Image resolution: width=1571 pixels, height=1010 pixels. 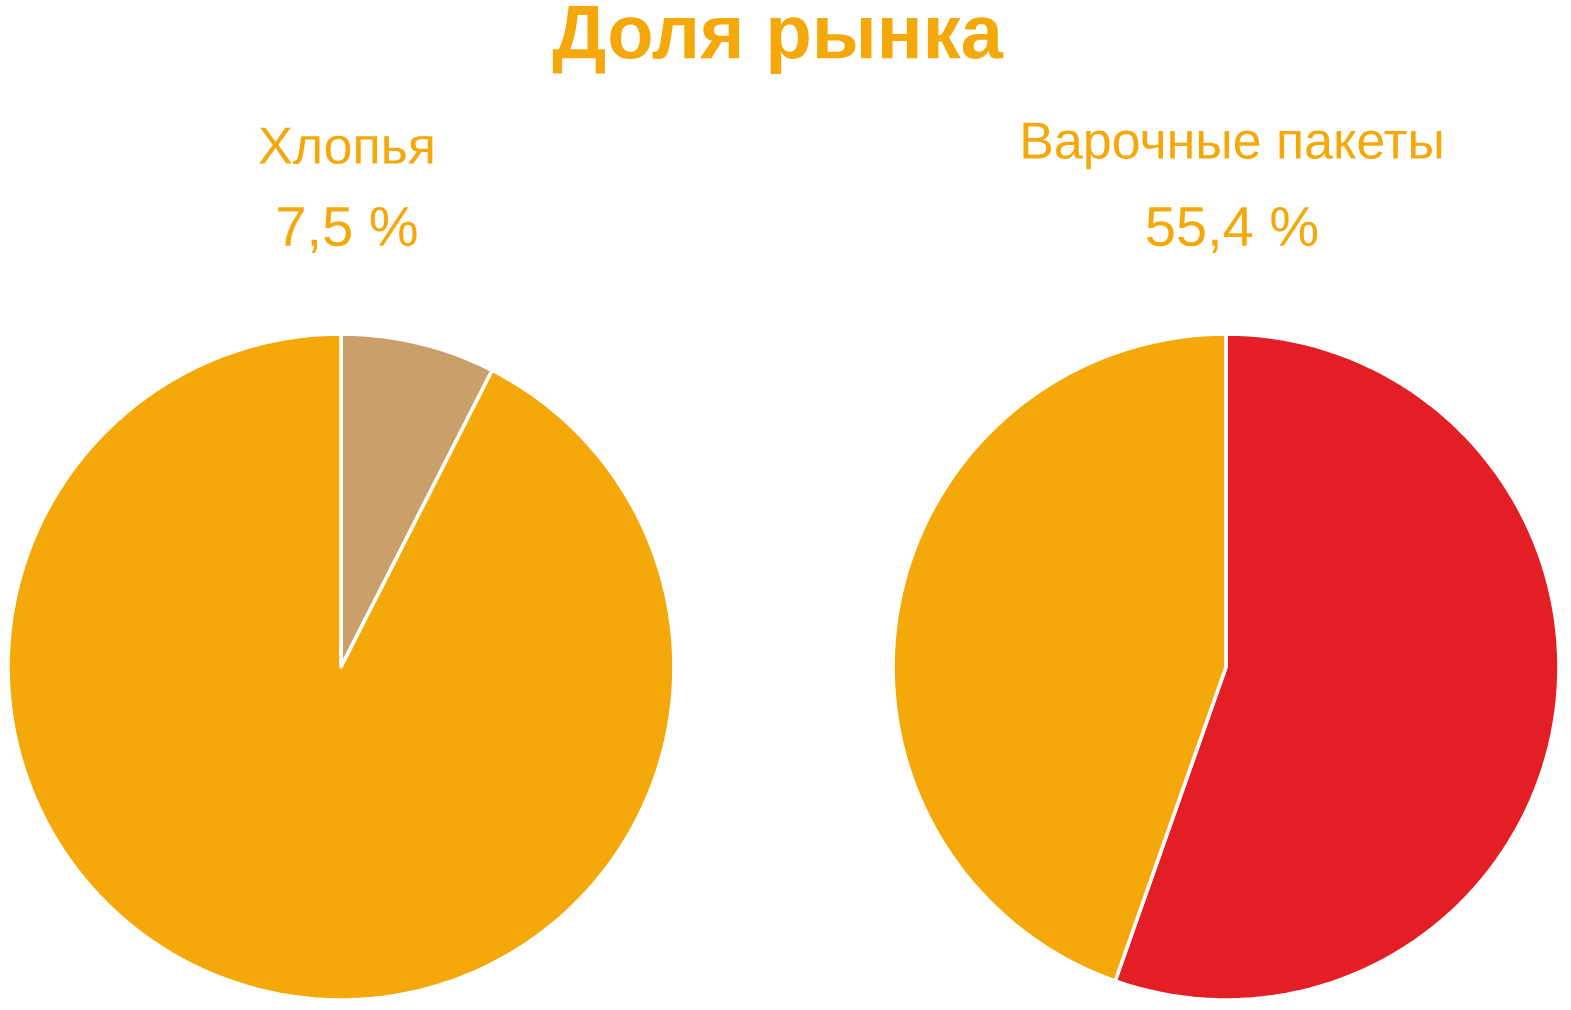 What do you see at coordinates (1232, 229) in the screenshot?
I see `chart-subtitle: 55,4 %` at bounding box center [1232, 229].